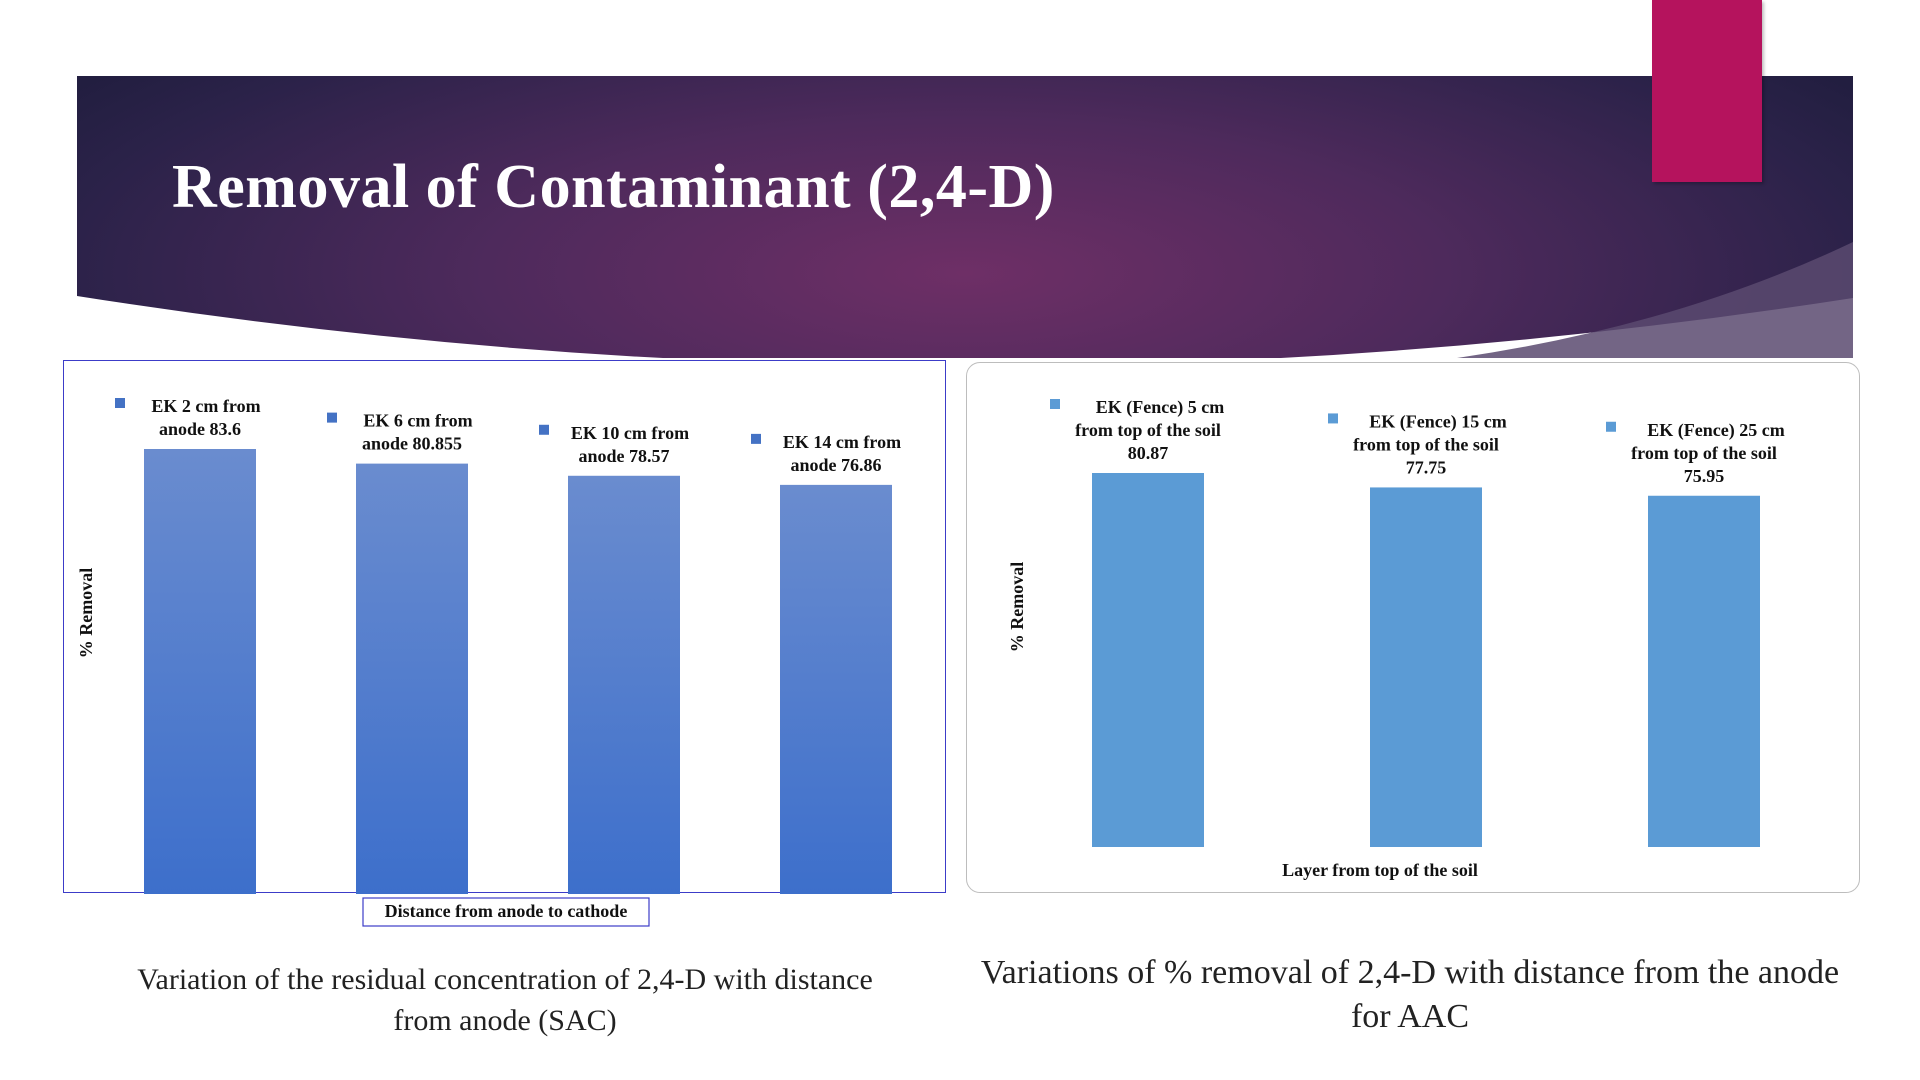  What do you see at coordinates (1160, 407) in the screenshot?
I see `data-label-1-line-1: EK (Fence) 5 cm` at bounding box center [1160, 407].